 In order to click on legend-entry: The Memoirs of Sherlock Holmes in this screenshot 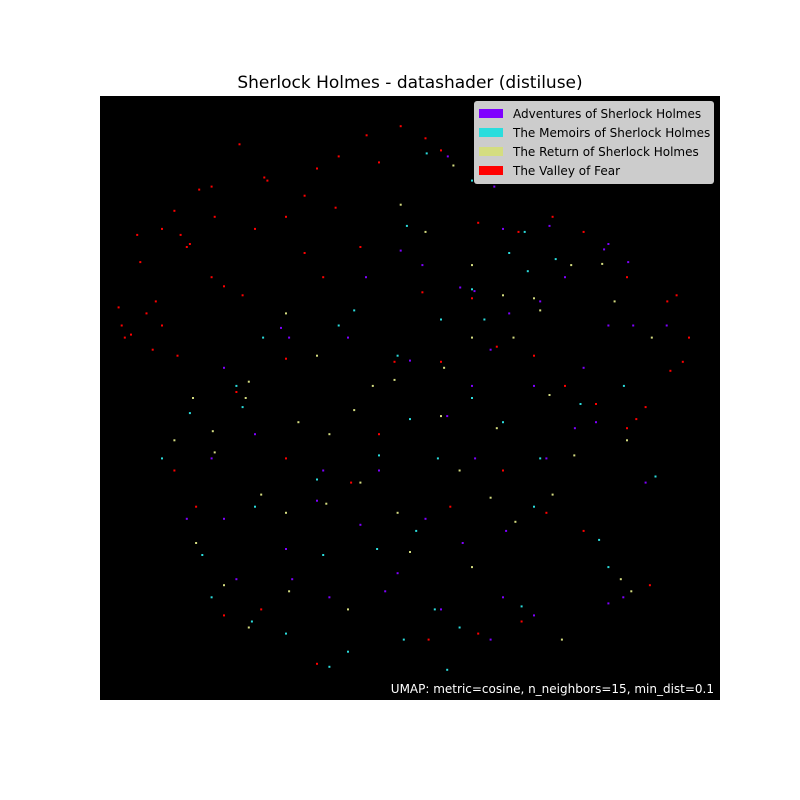, I will do `click(594, 132)`.